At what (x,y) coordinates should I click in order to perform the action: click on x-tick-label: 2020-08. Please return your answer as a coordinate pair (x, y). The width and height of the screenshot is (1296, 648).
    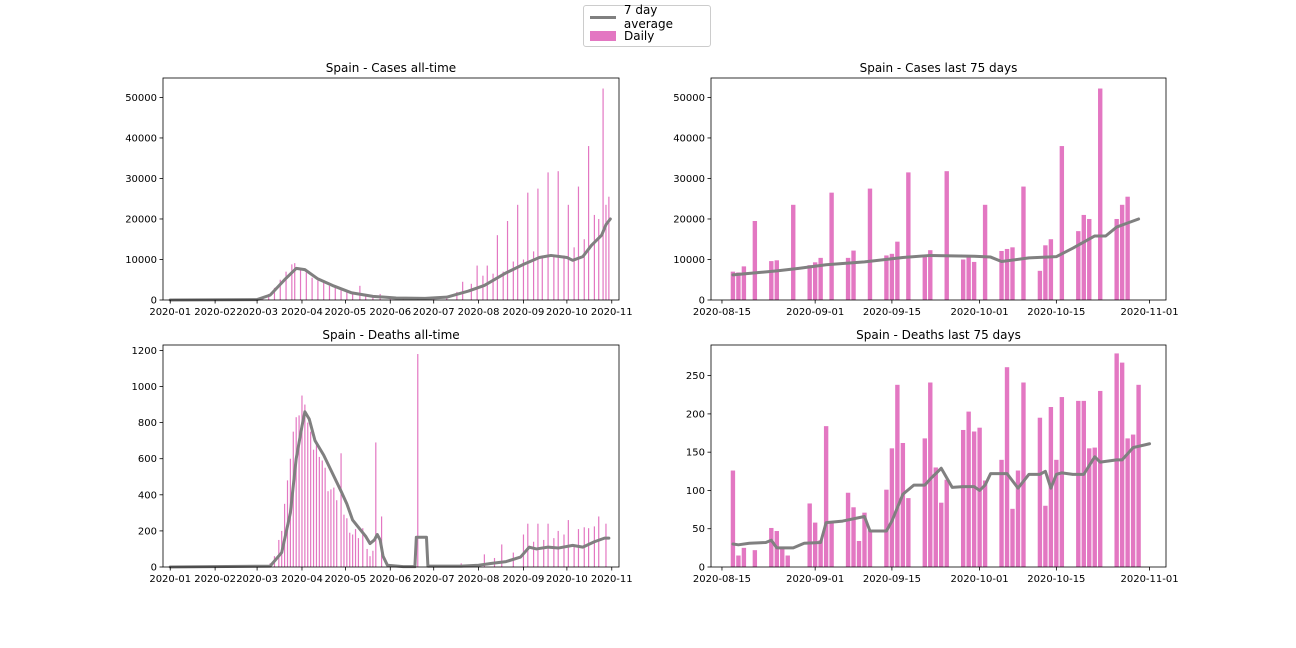
    Looking at the image, I should click on (479, 312).